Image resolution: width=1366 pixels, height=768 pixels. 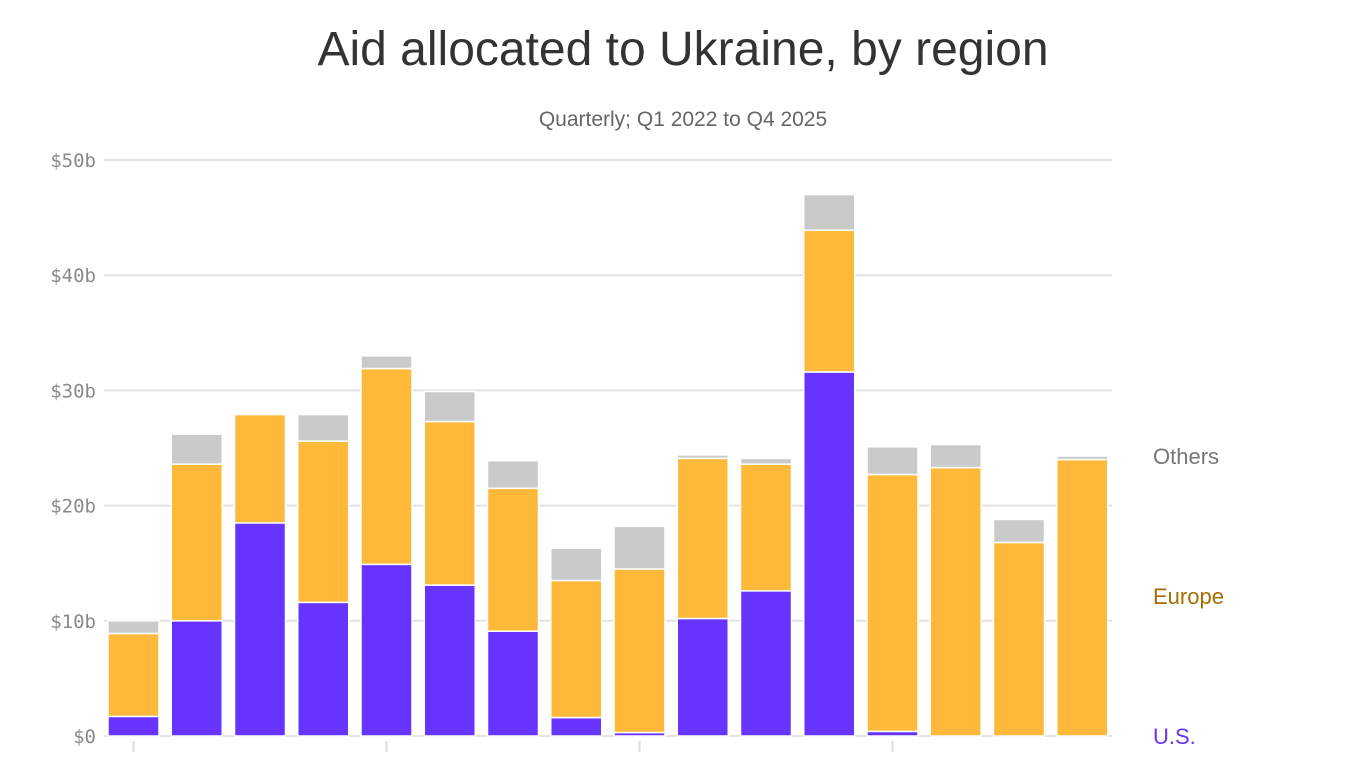 What do you see at coordinates (73, 507) in the screenshot?
I see `y-tick-label: $20b` at bounding box center [73, 507].